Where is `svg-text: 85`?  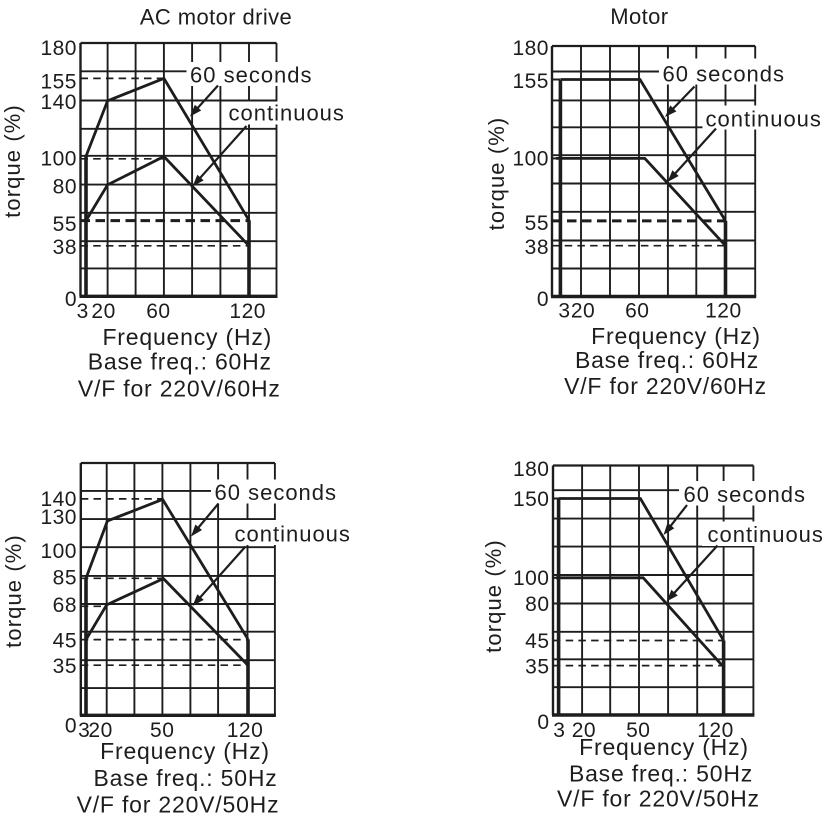
svg-text: 85 is located at coordinates (65, 578).